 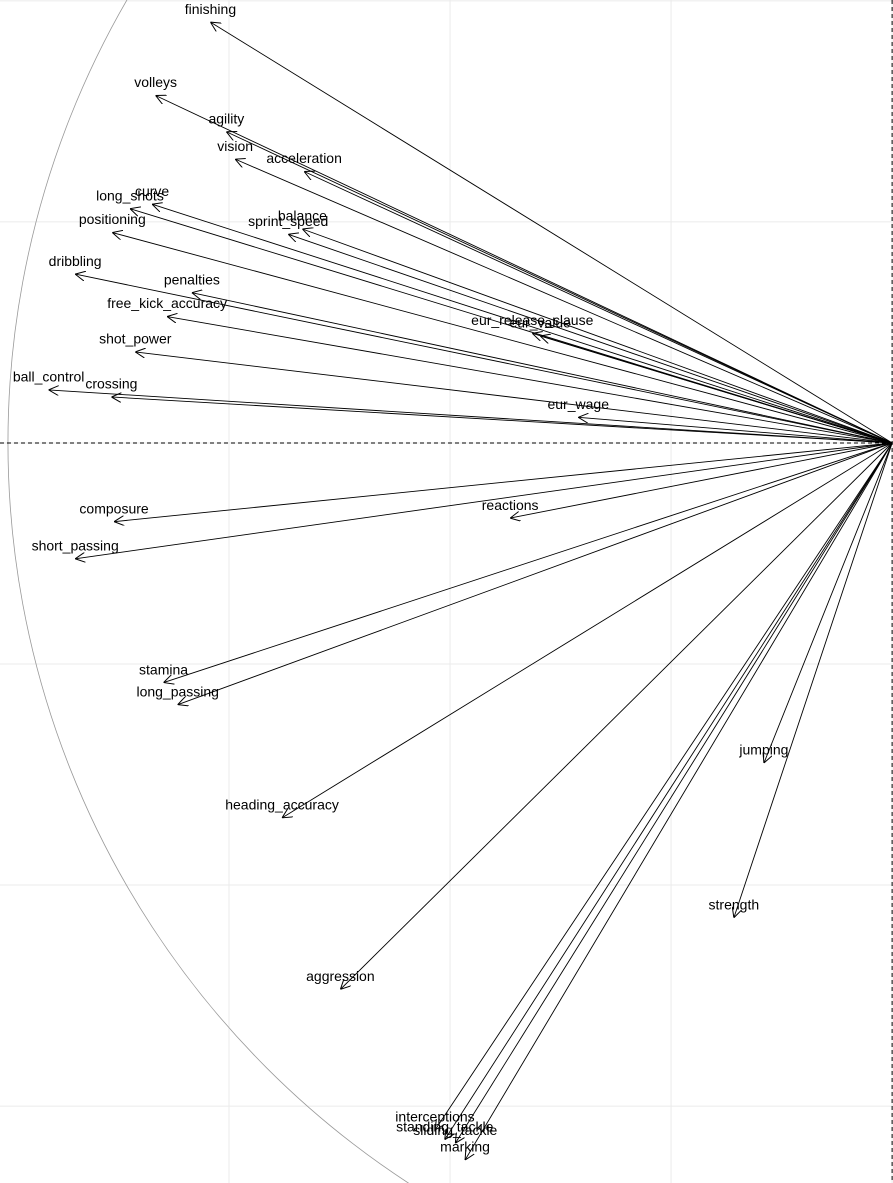 What do you see at coordinates (510, 505) in the screenshot?
I see `variable-label: reactions` at bounding box center [510, 505].